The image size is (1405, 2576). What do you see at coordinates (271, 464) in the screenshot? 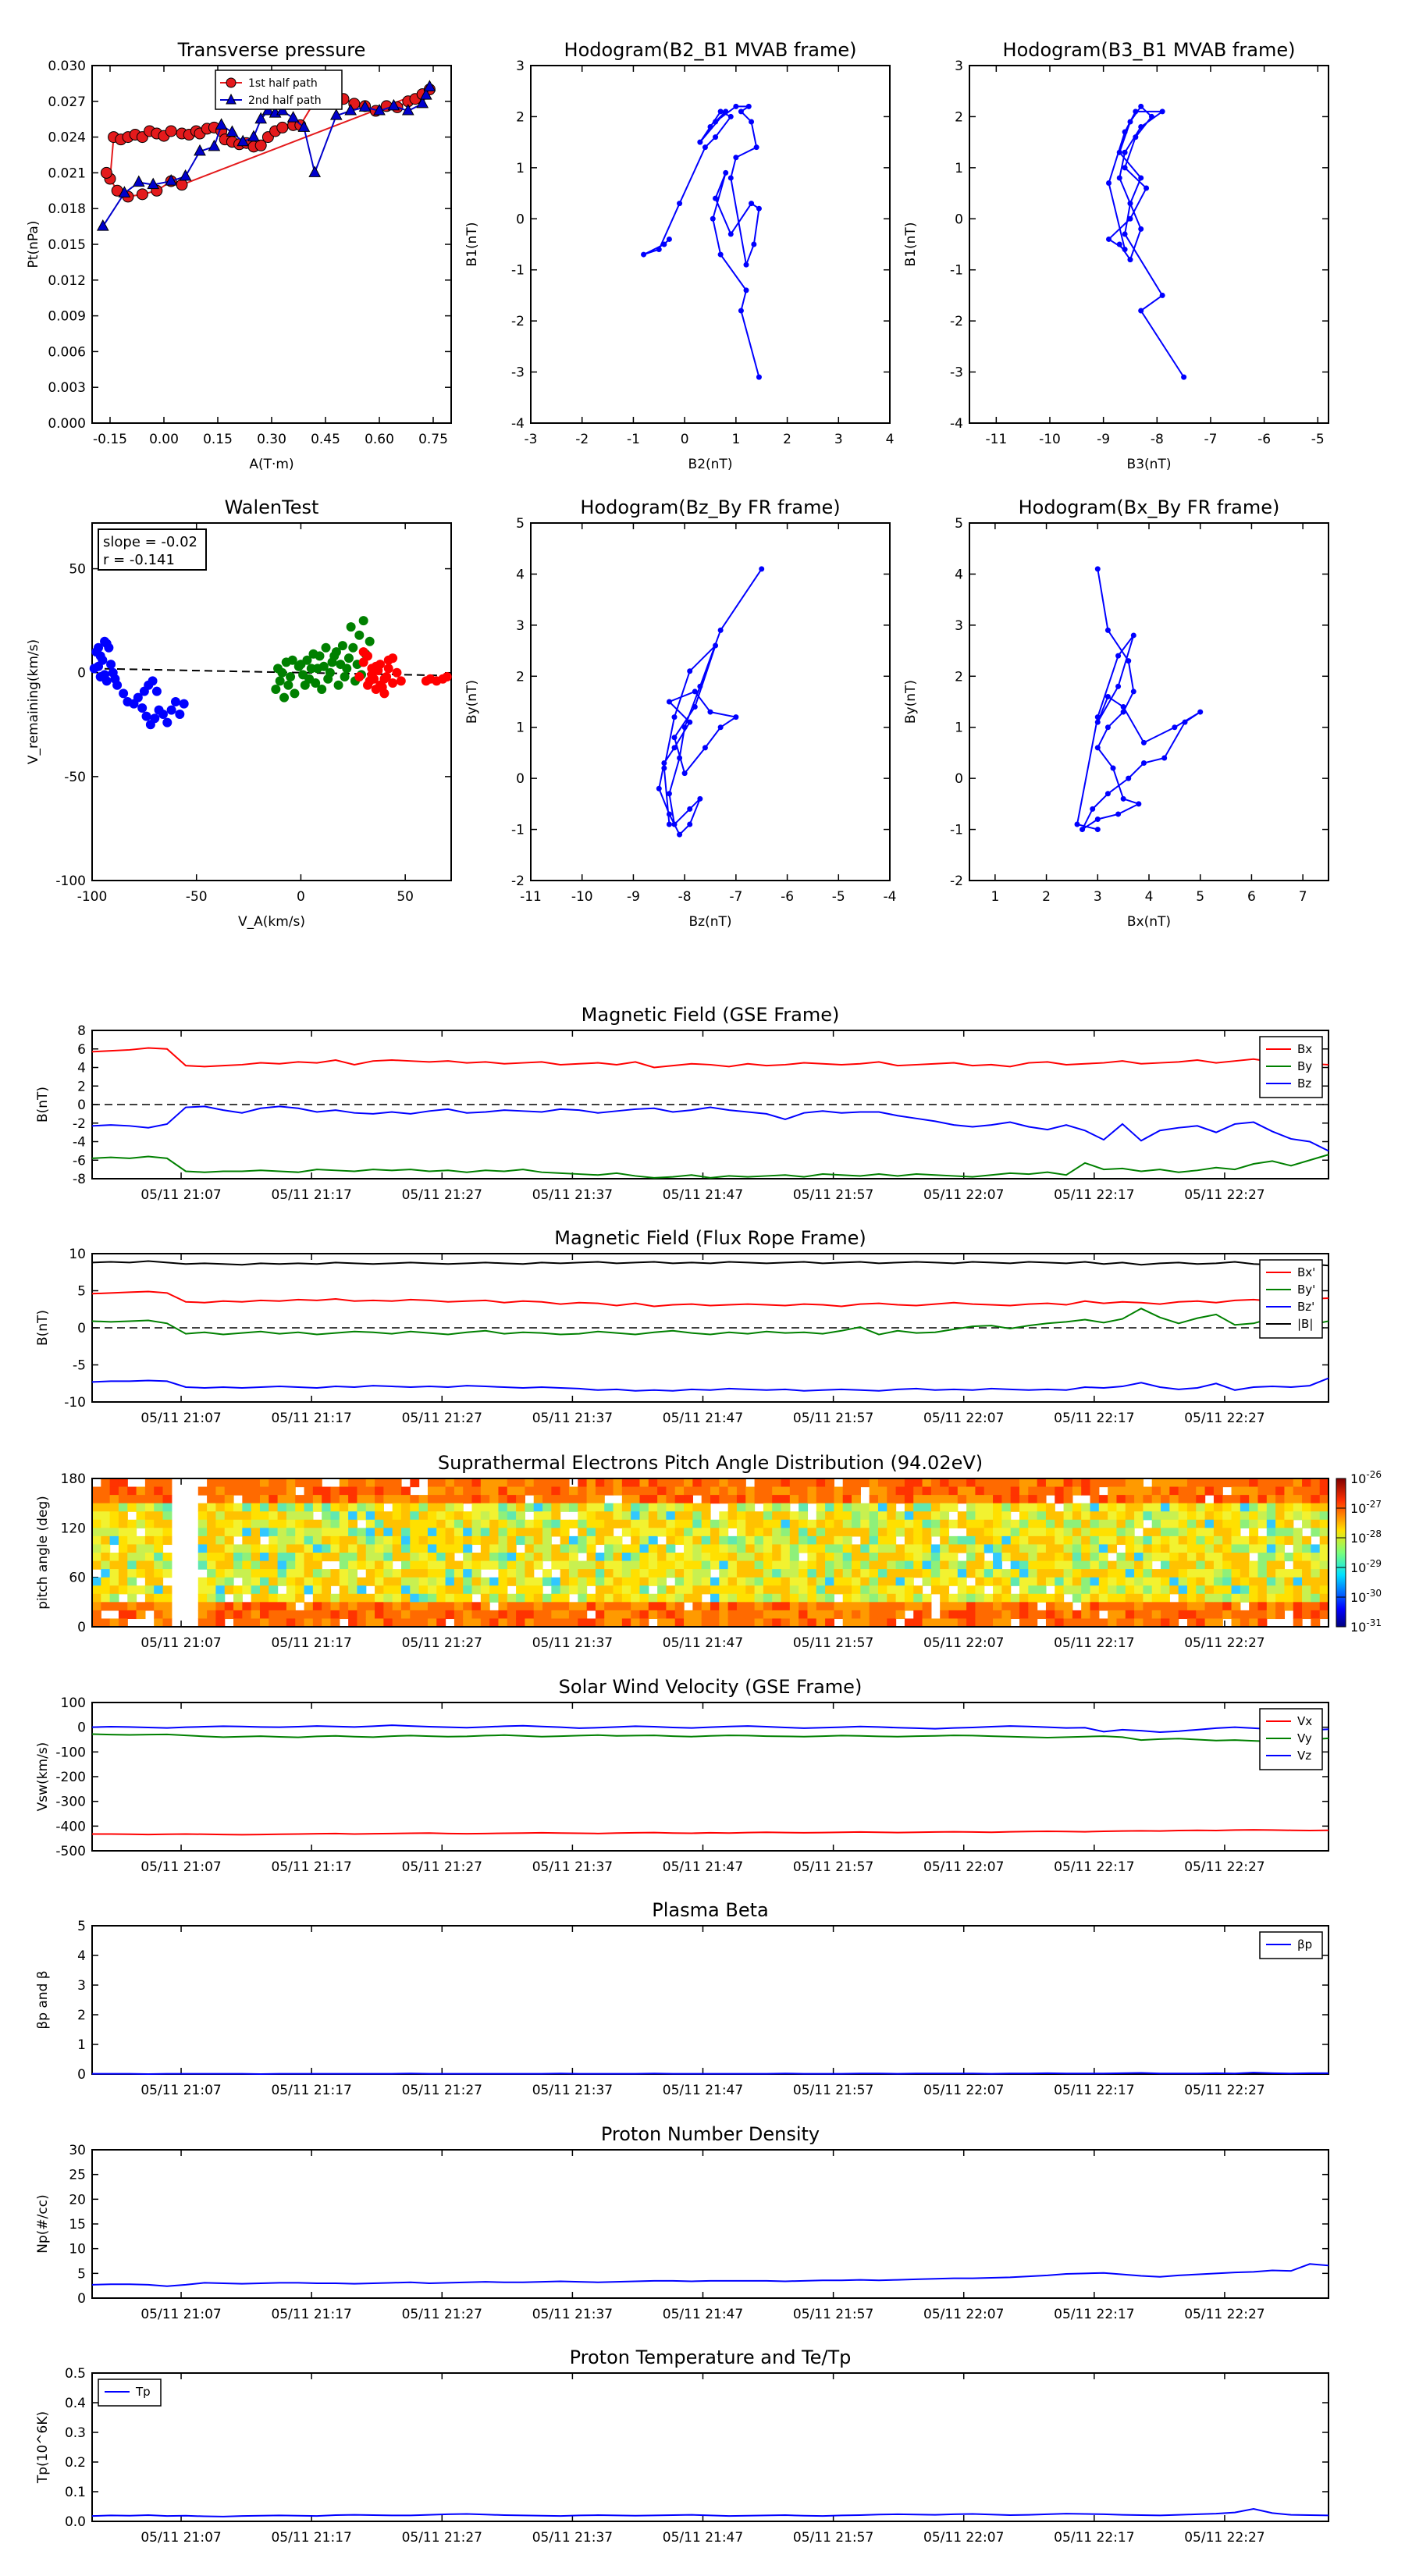
I see `x-axis-label: A(T·m)` at bounding box center [271, 464].